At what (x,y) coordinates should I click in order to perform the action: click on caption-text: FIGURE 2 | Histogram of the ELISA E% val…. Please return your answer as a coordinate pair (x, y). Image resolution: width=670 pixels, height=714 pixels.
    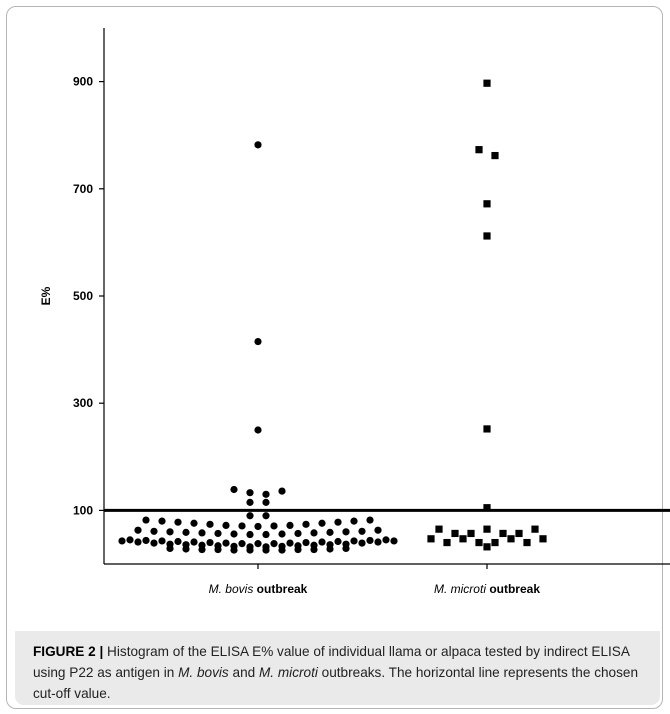
    Looking at the image, I should click on (337, 667).